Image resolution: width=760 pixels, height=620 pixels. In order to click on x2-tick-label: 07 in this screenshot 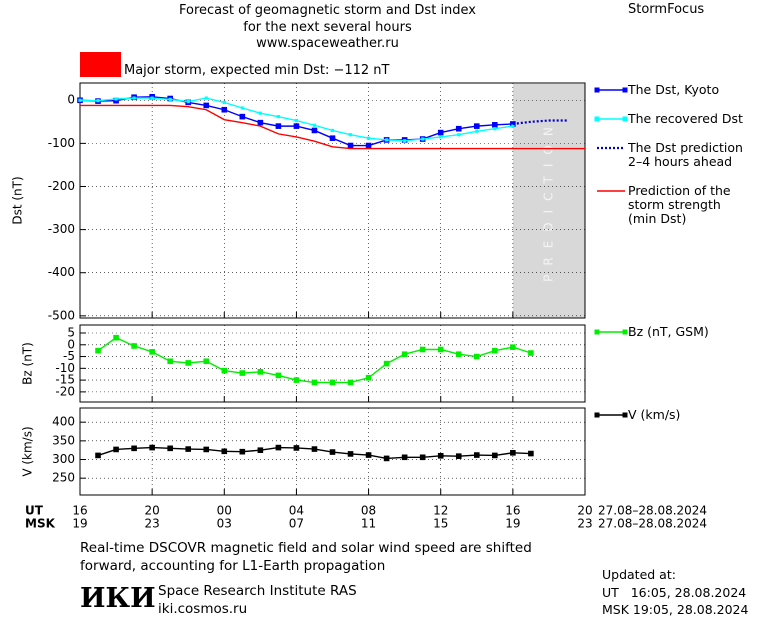, I will do `click(296, 524)`.